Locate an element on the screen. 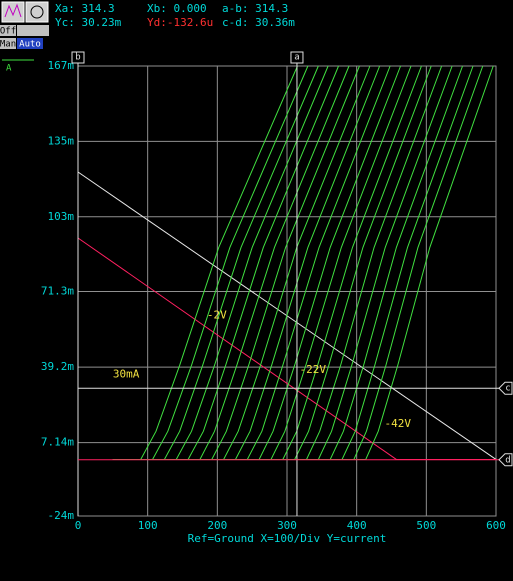 This screenshot has height=581, width=513. man-button is located at coordinates (8, 43).